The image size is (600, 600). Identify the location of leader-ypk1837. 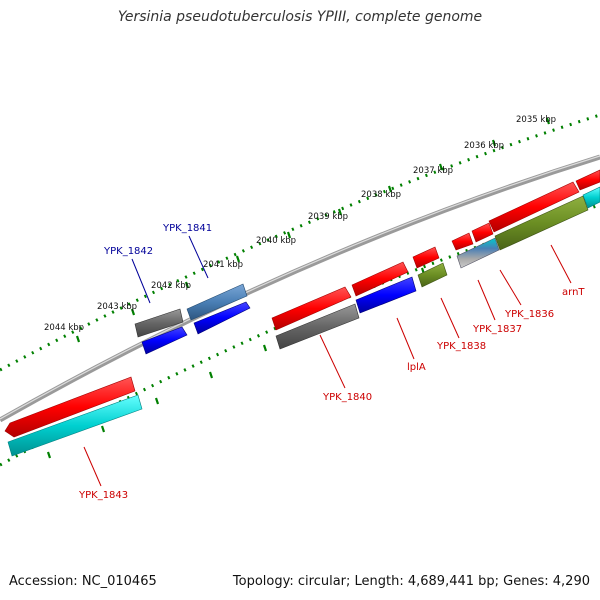
(486, 300).